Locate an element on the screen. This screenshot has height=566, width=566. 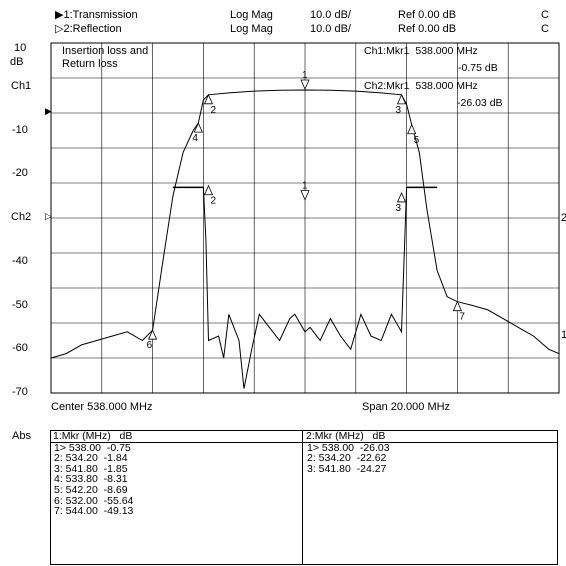
marker-number: 5 is located at coordinates (417, 140).